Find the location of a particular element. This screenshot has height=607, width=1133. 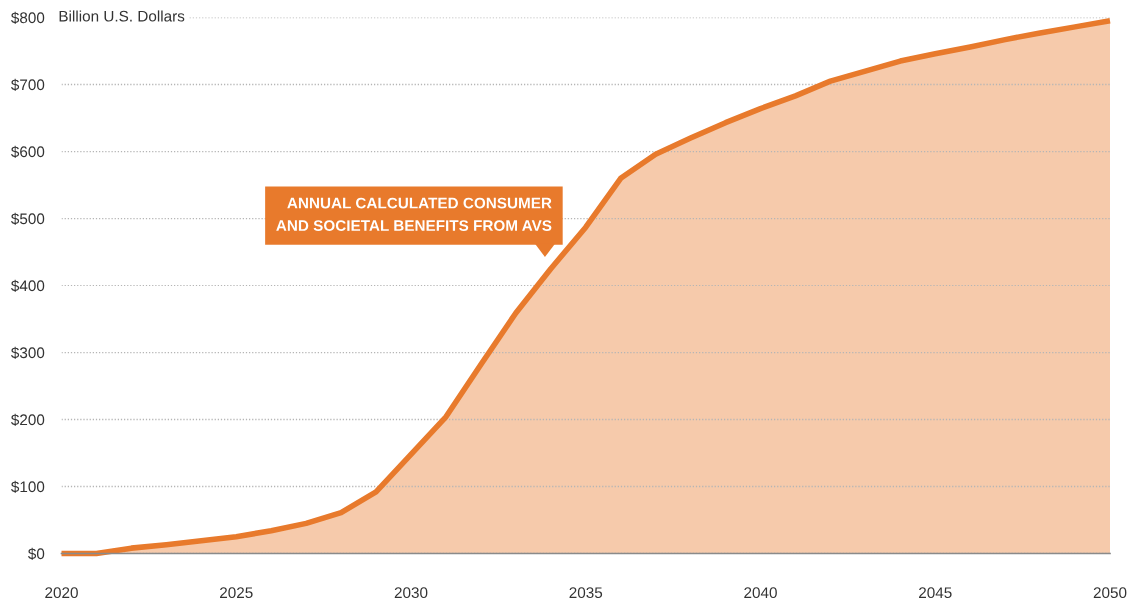

y-tick-label: $200 is located at coordinates (28, 420).